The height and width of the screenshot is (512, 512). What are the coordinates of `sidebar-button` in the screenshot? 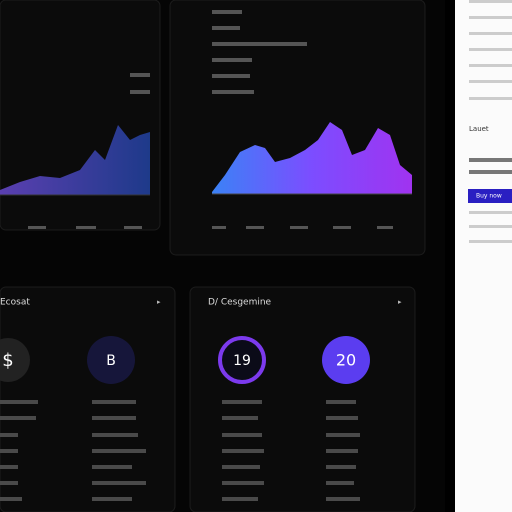 It's located at (490, 196).